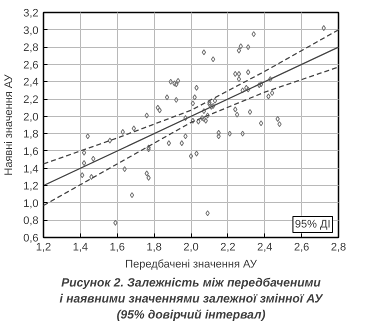 The image size is (368, 323). I want to click on y-tick-label: 3,2, so click(31, 14).